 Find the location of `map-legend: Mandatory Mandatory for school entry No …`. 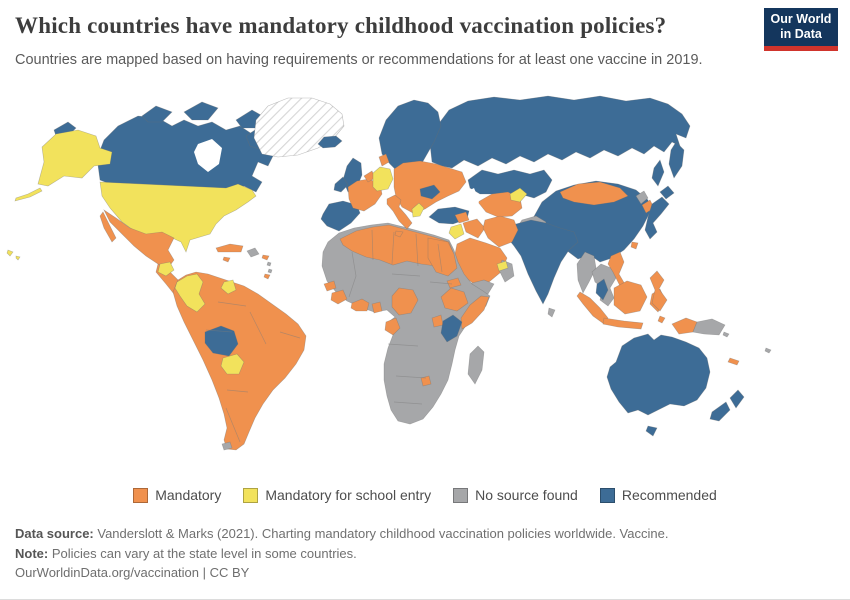

map-legend: Mandatory Mandatory for school entry No … is located at coordinates (425, 495).